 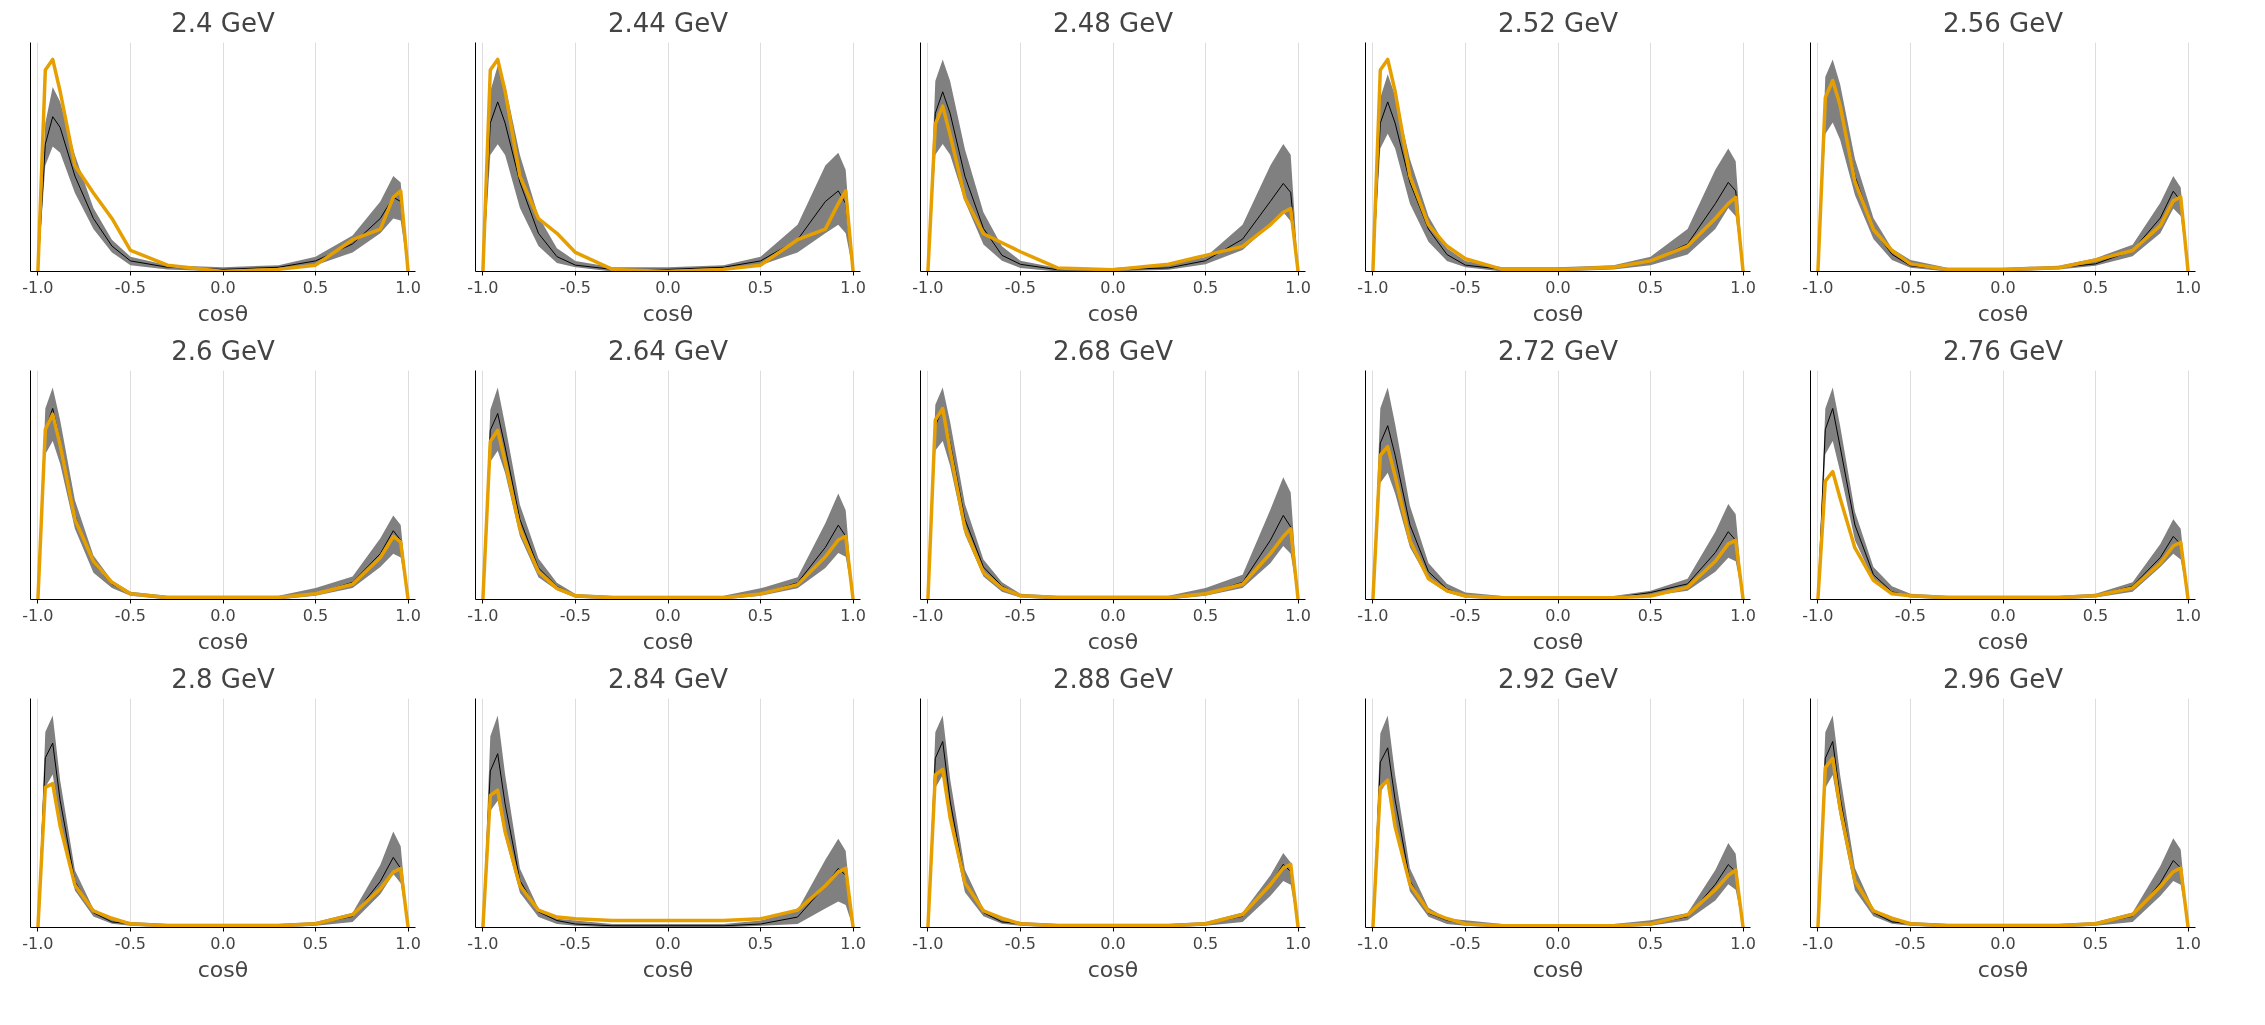 I want to click on chart-title: 2.44 GeV, so click(x=668, y=22).